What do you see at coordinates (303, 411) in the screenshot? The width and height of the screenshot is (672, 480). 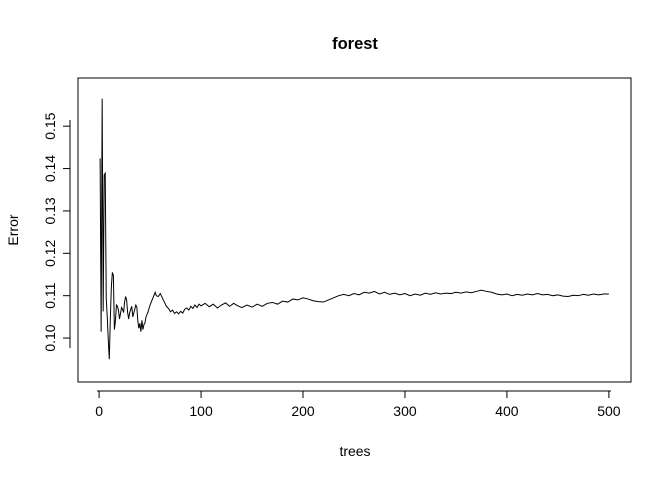 I see `x-tick-label: 200` at bounding box center [303, 411].